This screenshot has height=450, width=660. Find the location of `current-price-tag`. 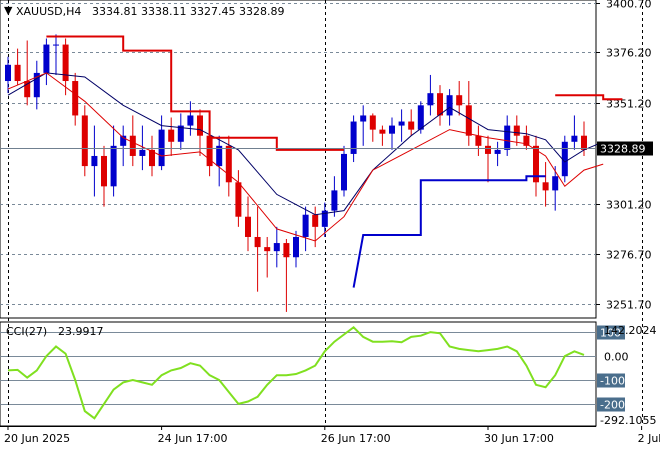

current-price-tag is located at coordinates (625, 148).